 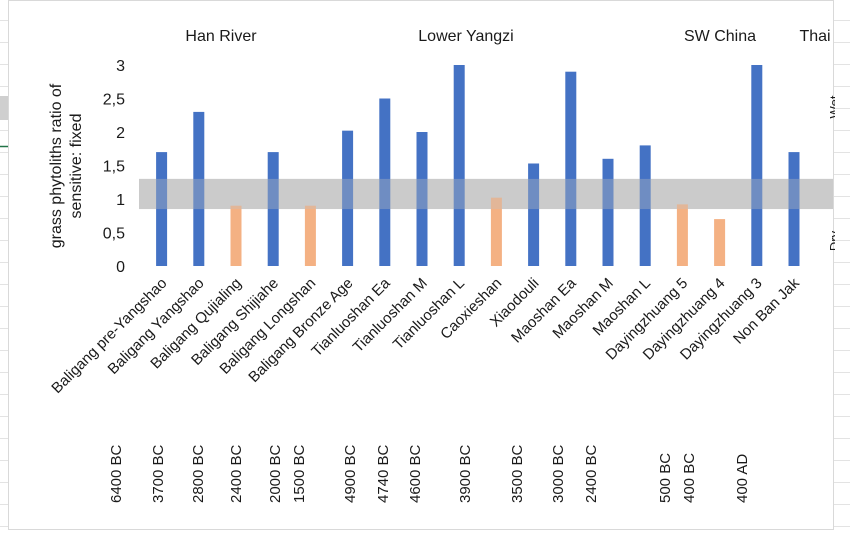 What do you see at coordinates (350, 473) in the screenshot?
I see `date-label: 4900 BC` at bounding box center [350, 473].